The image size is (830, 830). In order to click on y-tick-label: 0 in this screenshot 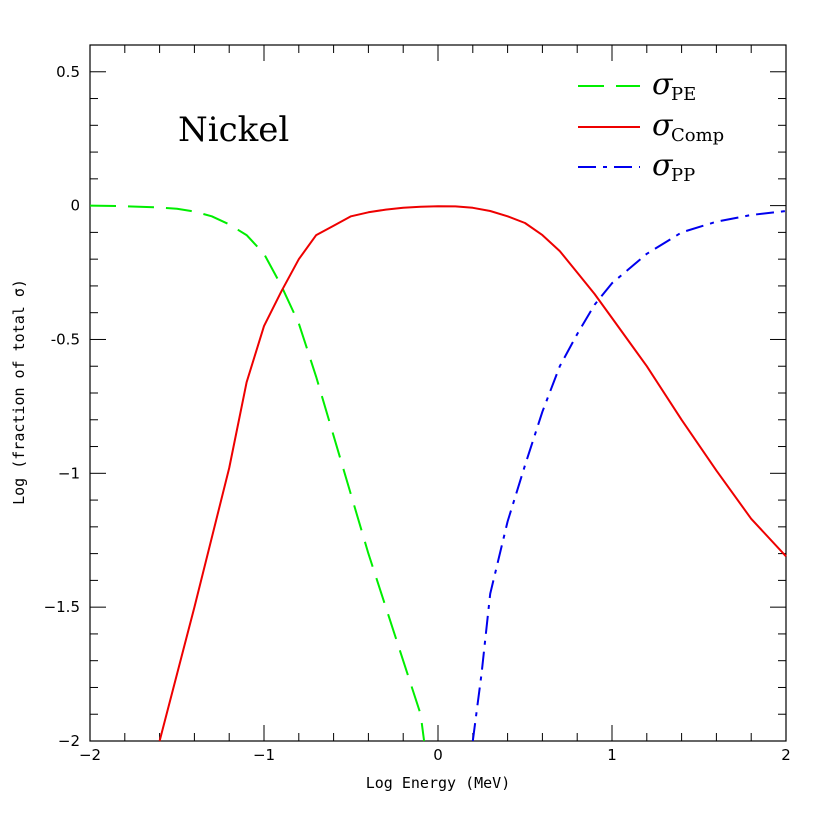, I will do `click(75, 206)`.